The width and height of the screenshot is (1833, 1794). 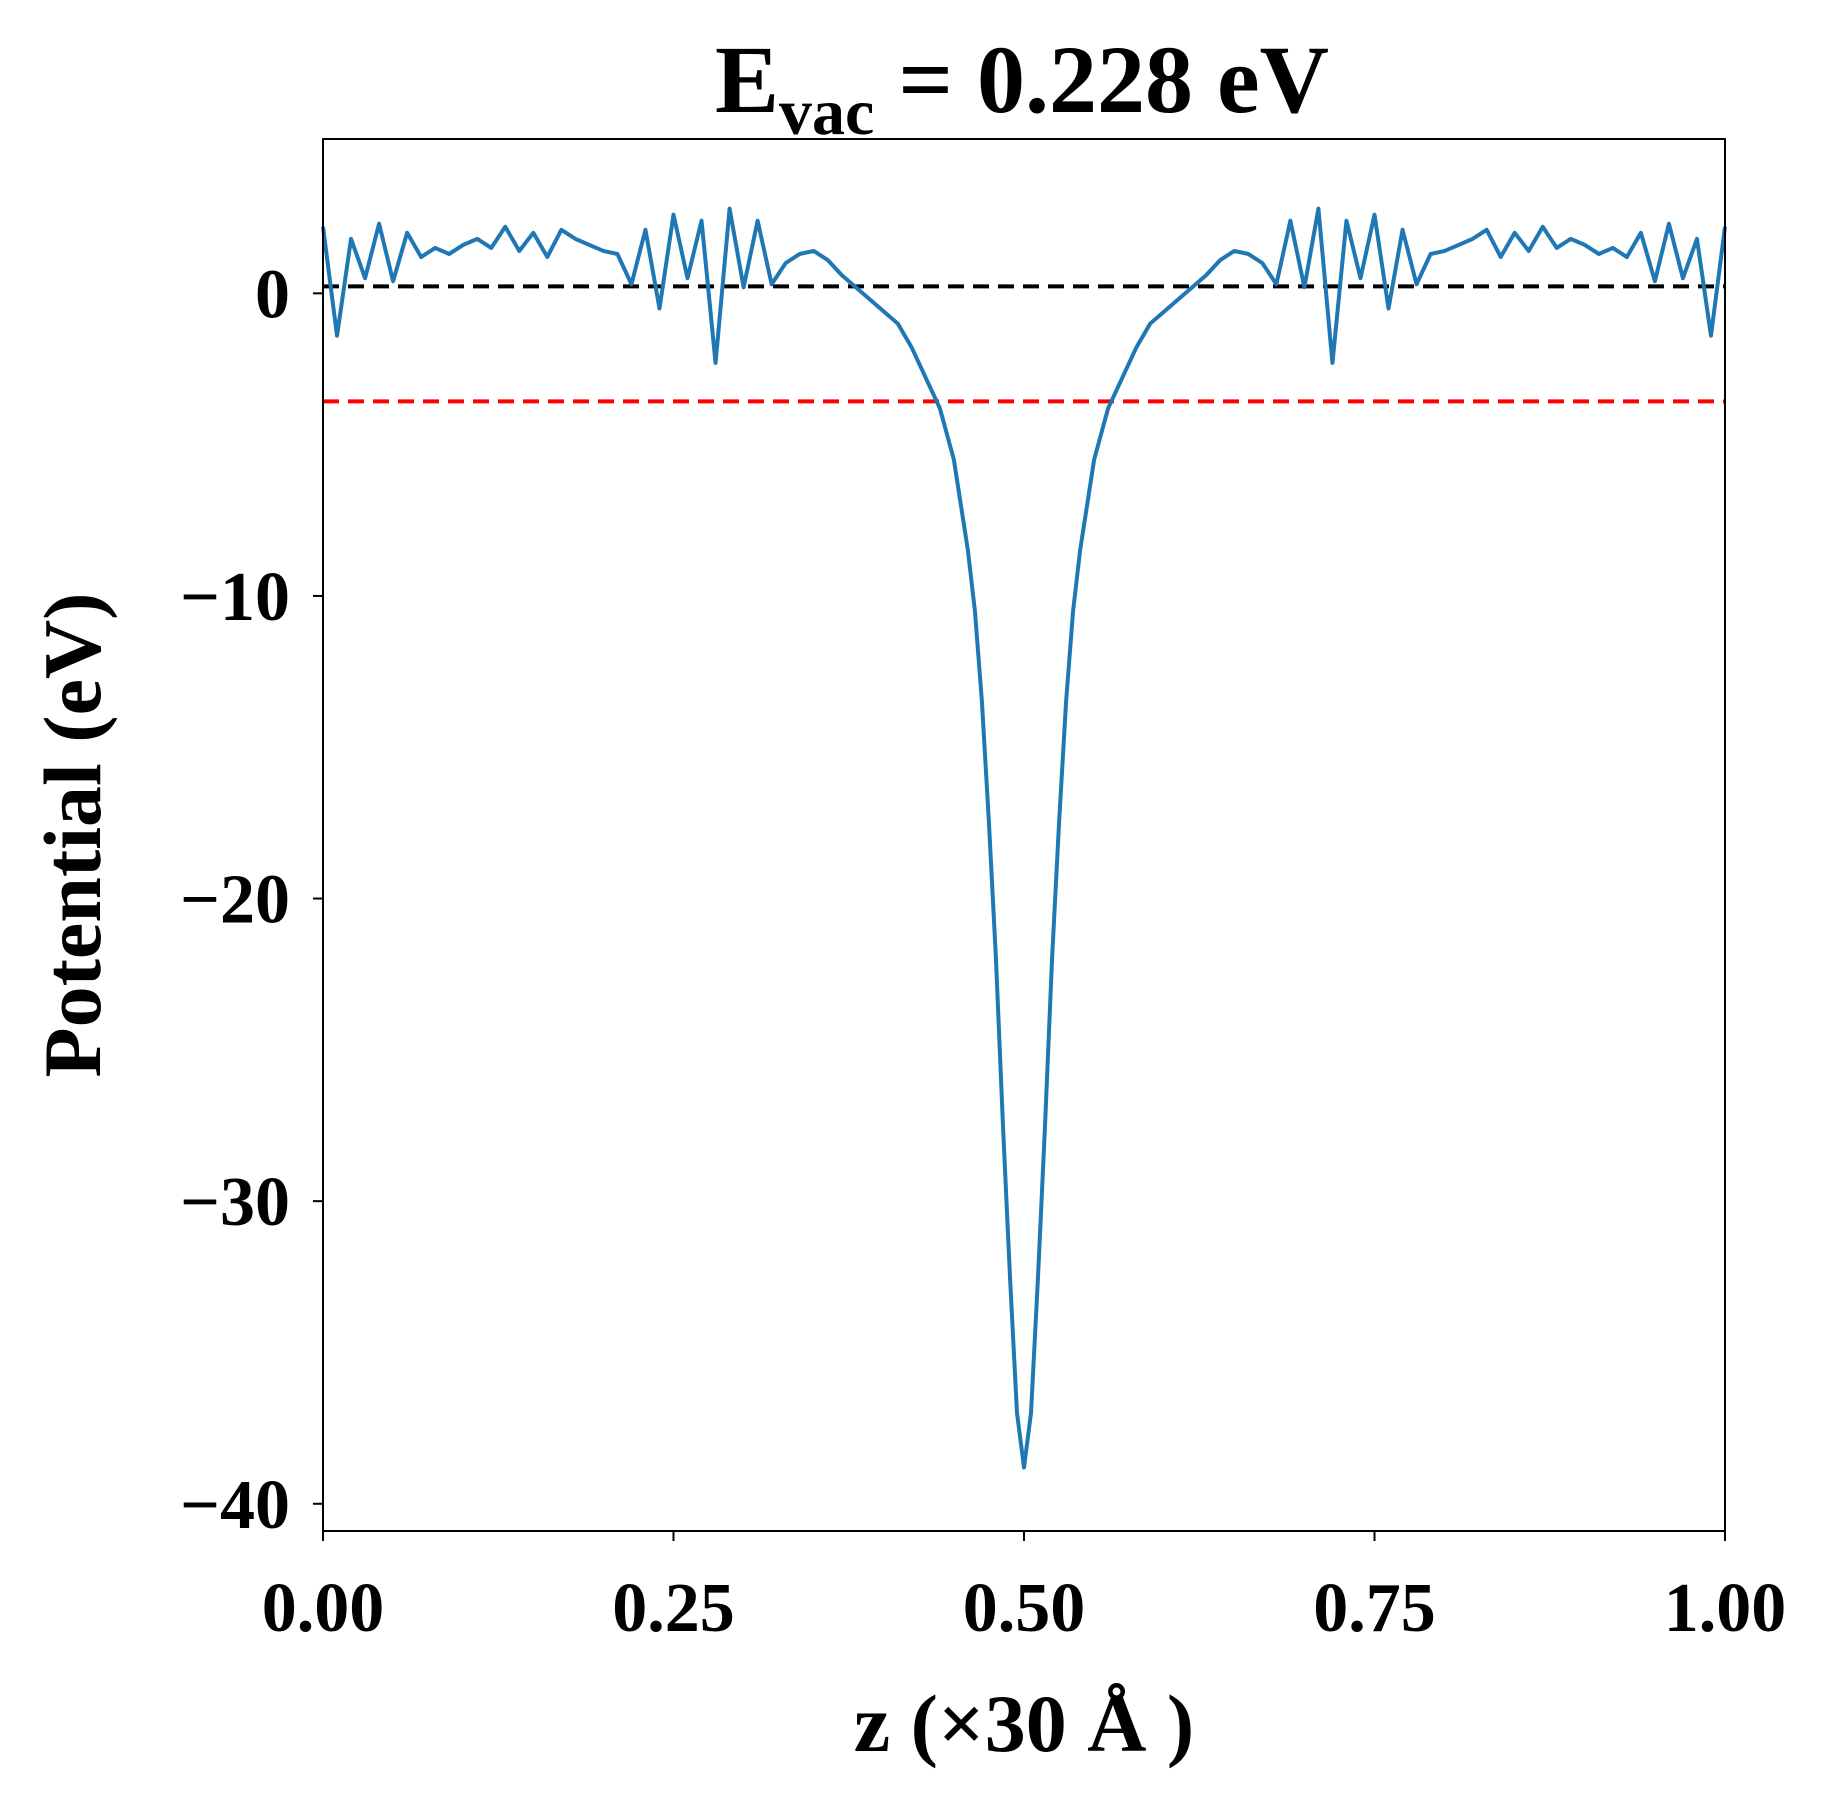 I want to click on title-main: E, so click(x=747, y=79).